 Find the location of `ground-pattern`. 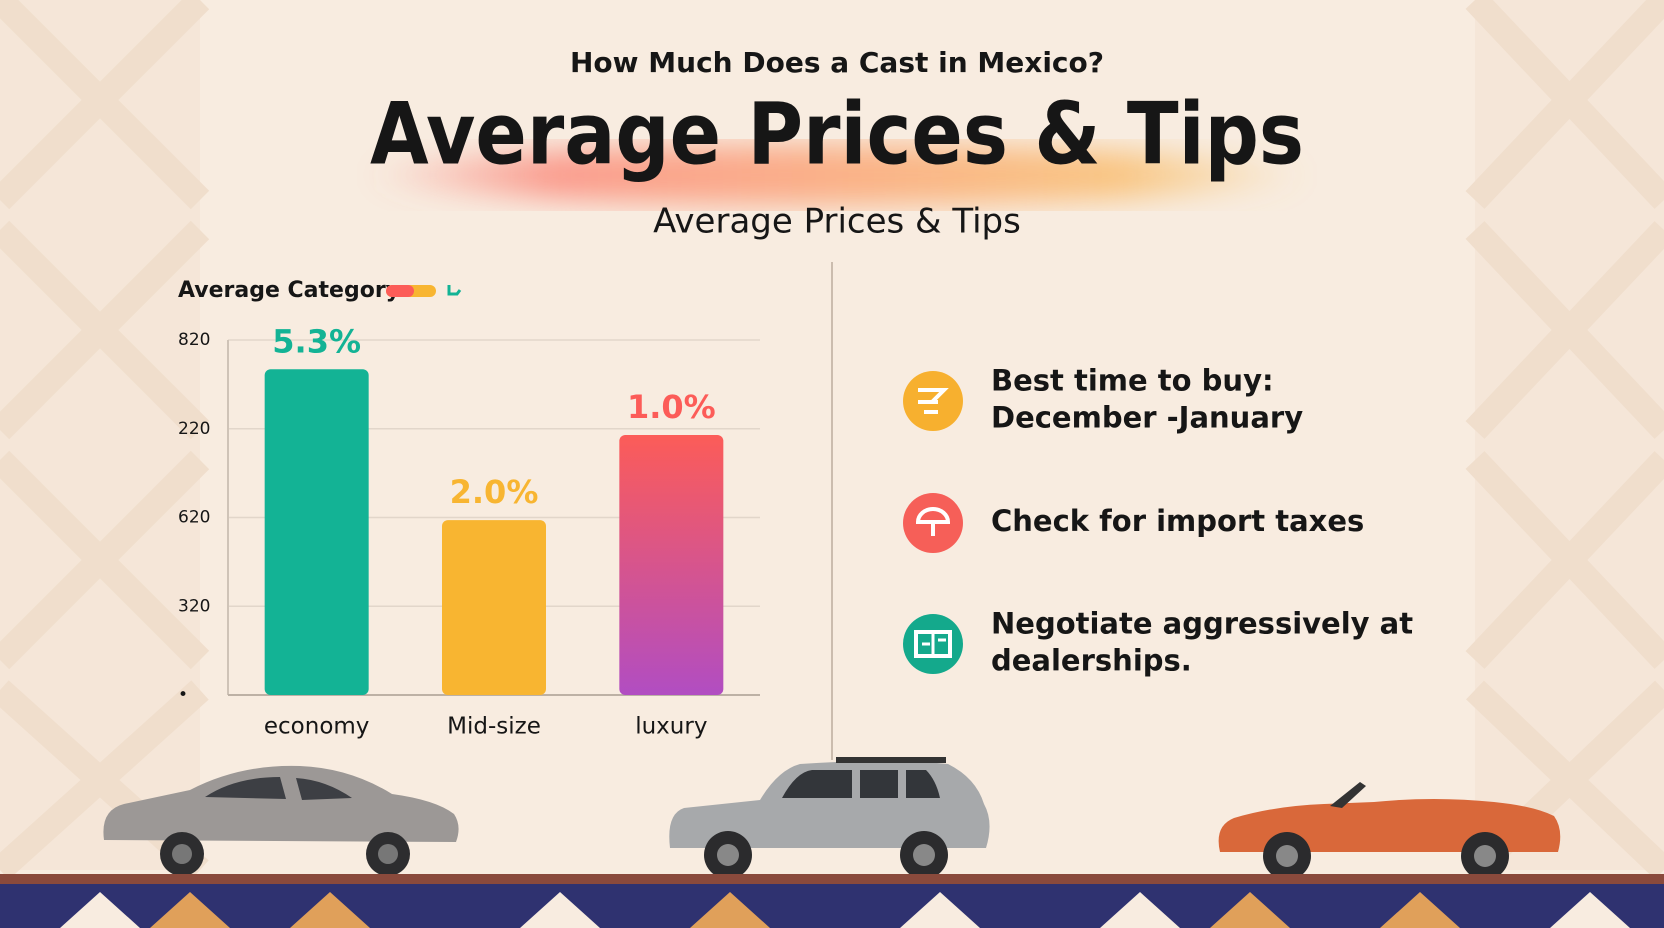

ground-pattern is located at coordinates (832, 901).